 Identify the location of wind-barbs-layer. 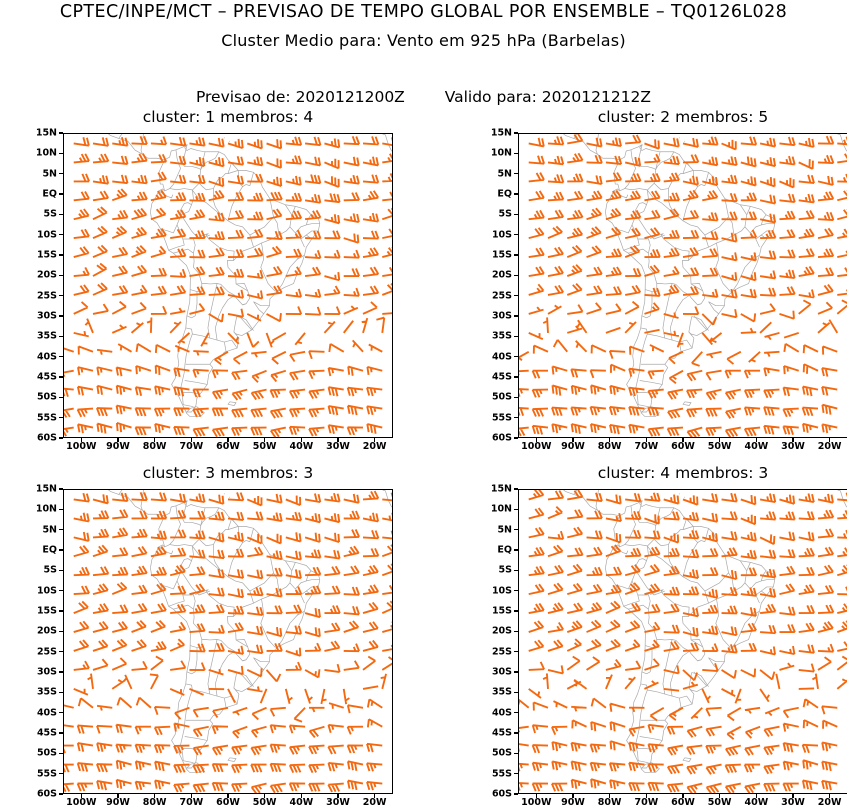
(228, 642).